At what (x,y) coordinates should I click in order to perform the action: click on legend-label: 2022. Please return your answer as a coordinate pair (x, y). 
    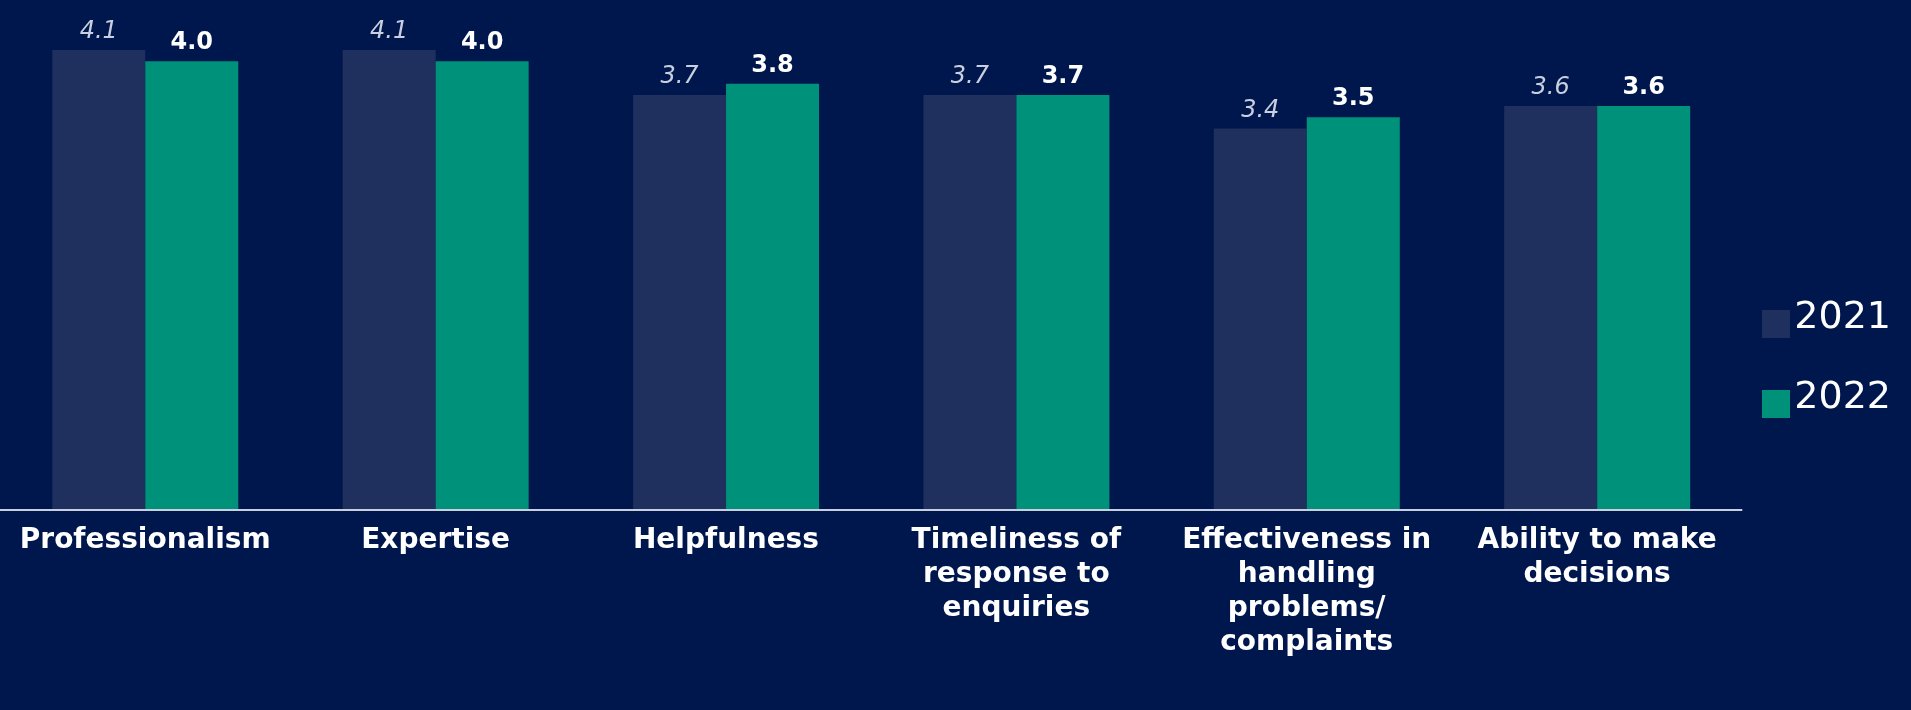
    Looking at the image, I should click on (1842, 395).